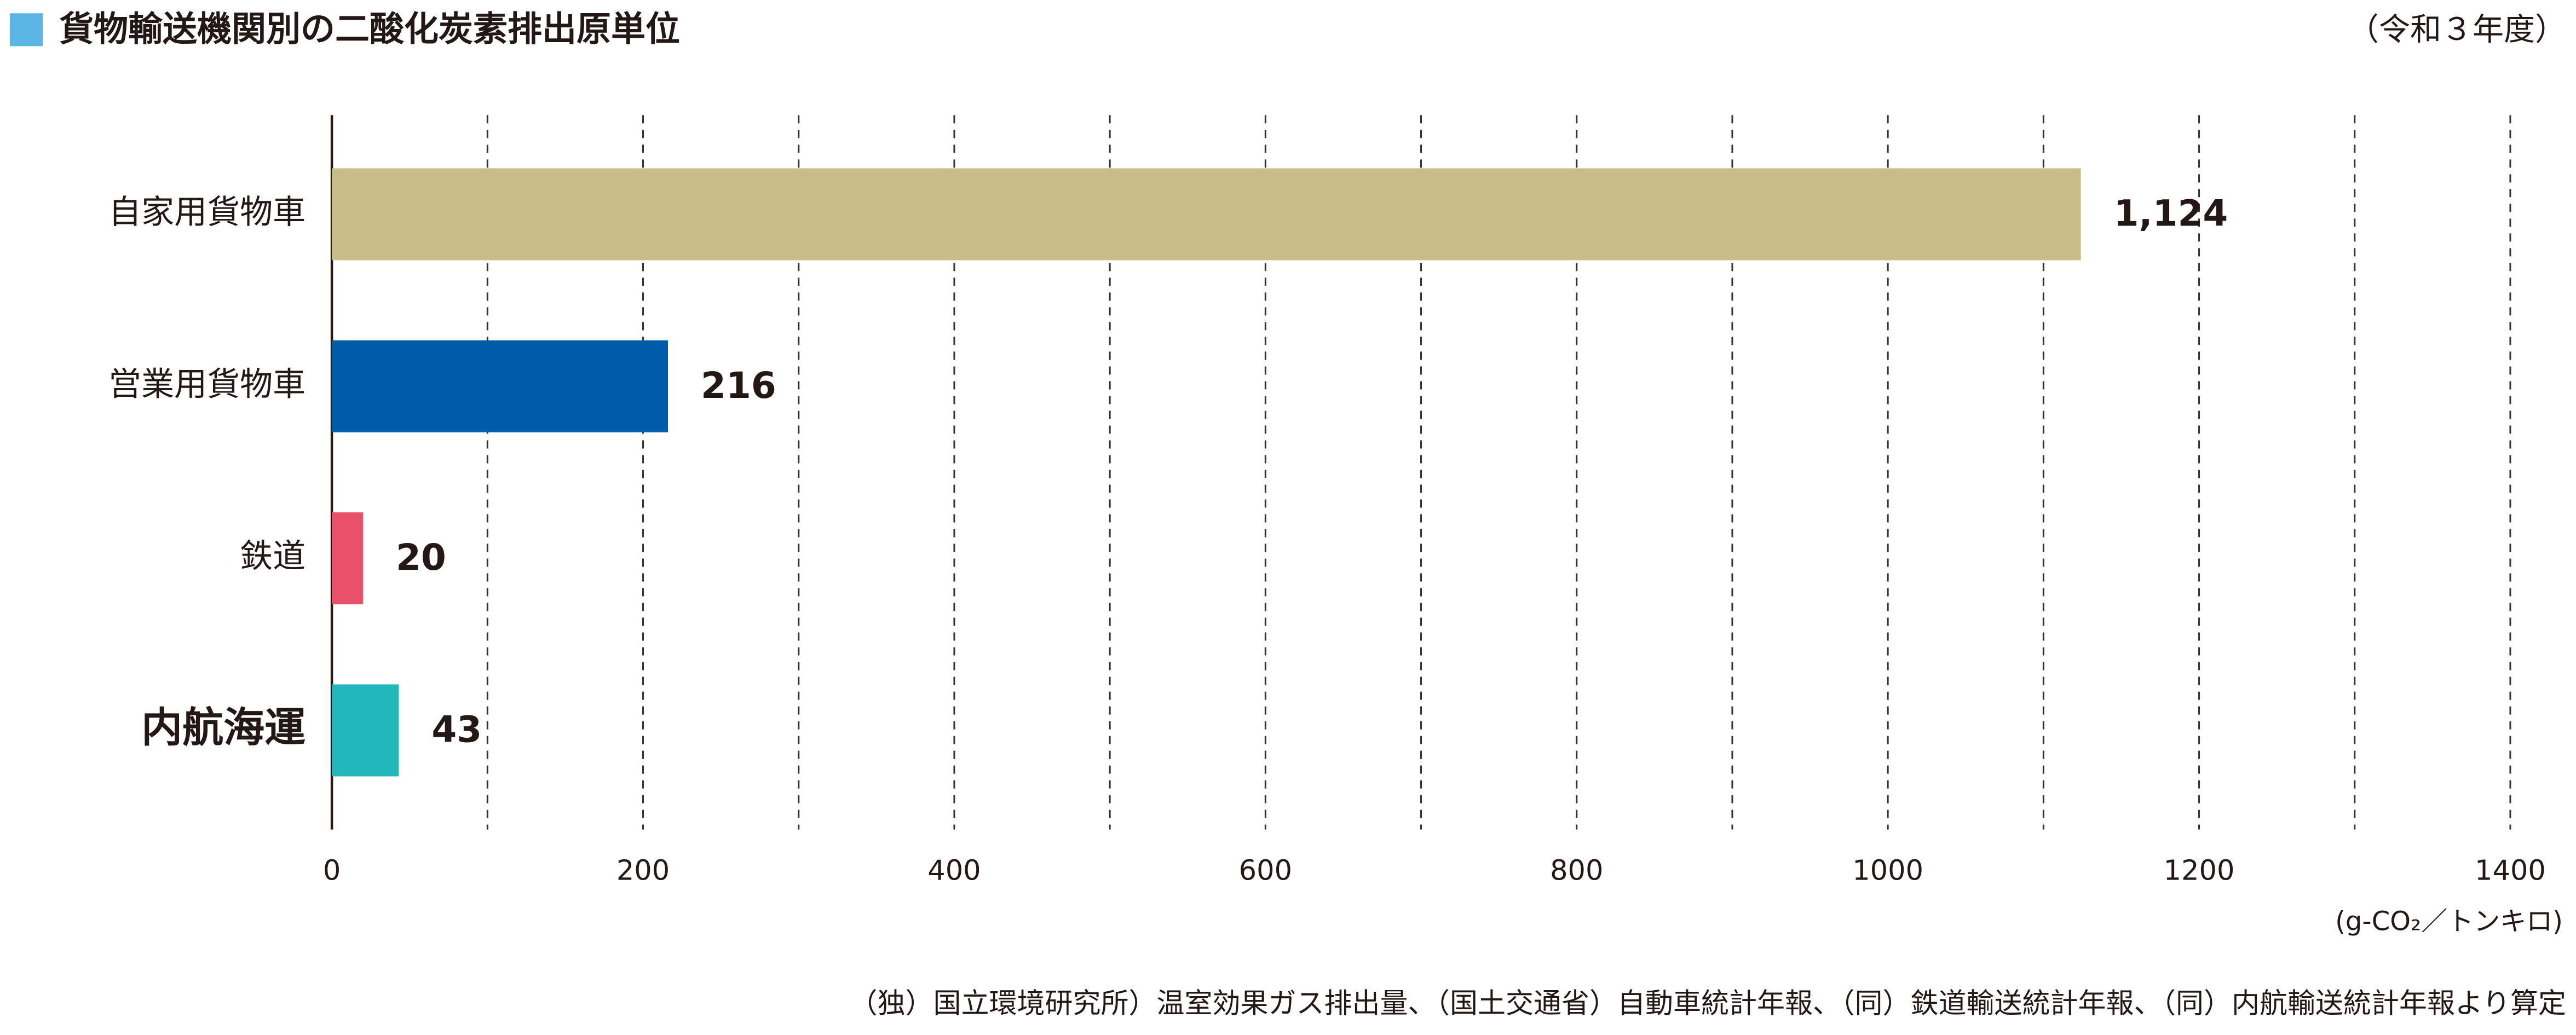 The height and width of the screenshot is (1035, 2576). What do you see at coordinates (207, 213) in the screenshot?
I see `y-tick-label: 自家用貨物車` at bounding box center [207, 213].